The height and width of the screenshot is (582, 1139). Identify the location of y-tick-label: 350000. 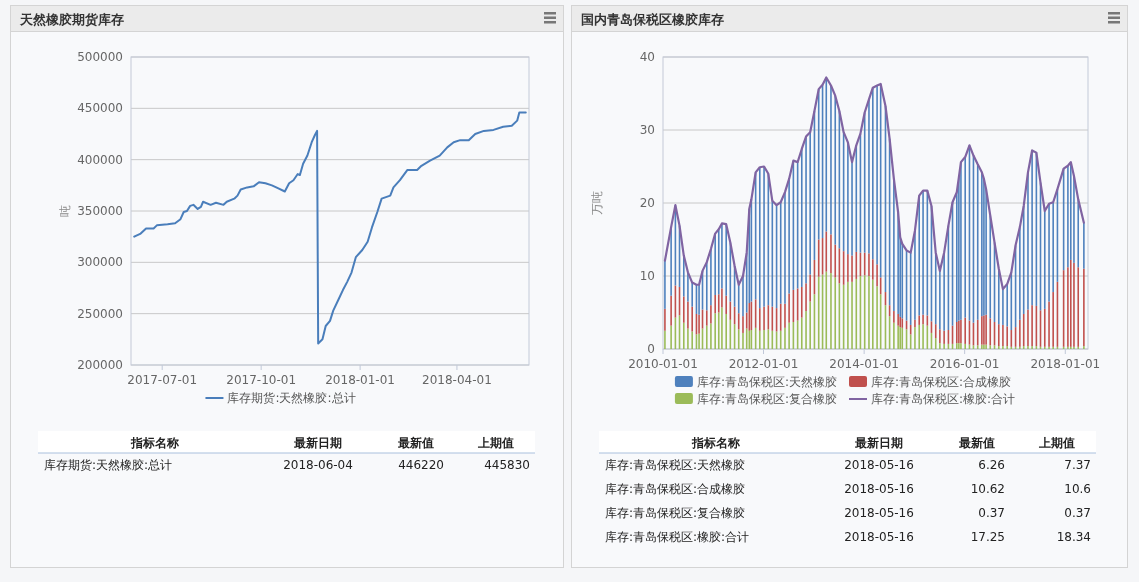
(100, 211).